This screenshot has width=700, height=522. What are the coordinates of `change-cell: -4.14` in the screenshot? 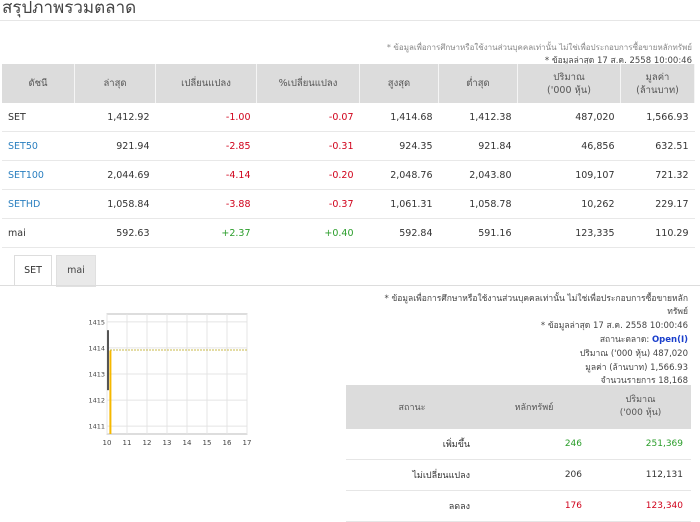 It's located at (206, 175).